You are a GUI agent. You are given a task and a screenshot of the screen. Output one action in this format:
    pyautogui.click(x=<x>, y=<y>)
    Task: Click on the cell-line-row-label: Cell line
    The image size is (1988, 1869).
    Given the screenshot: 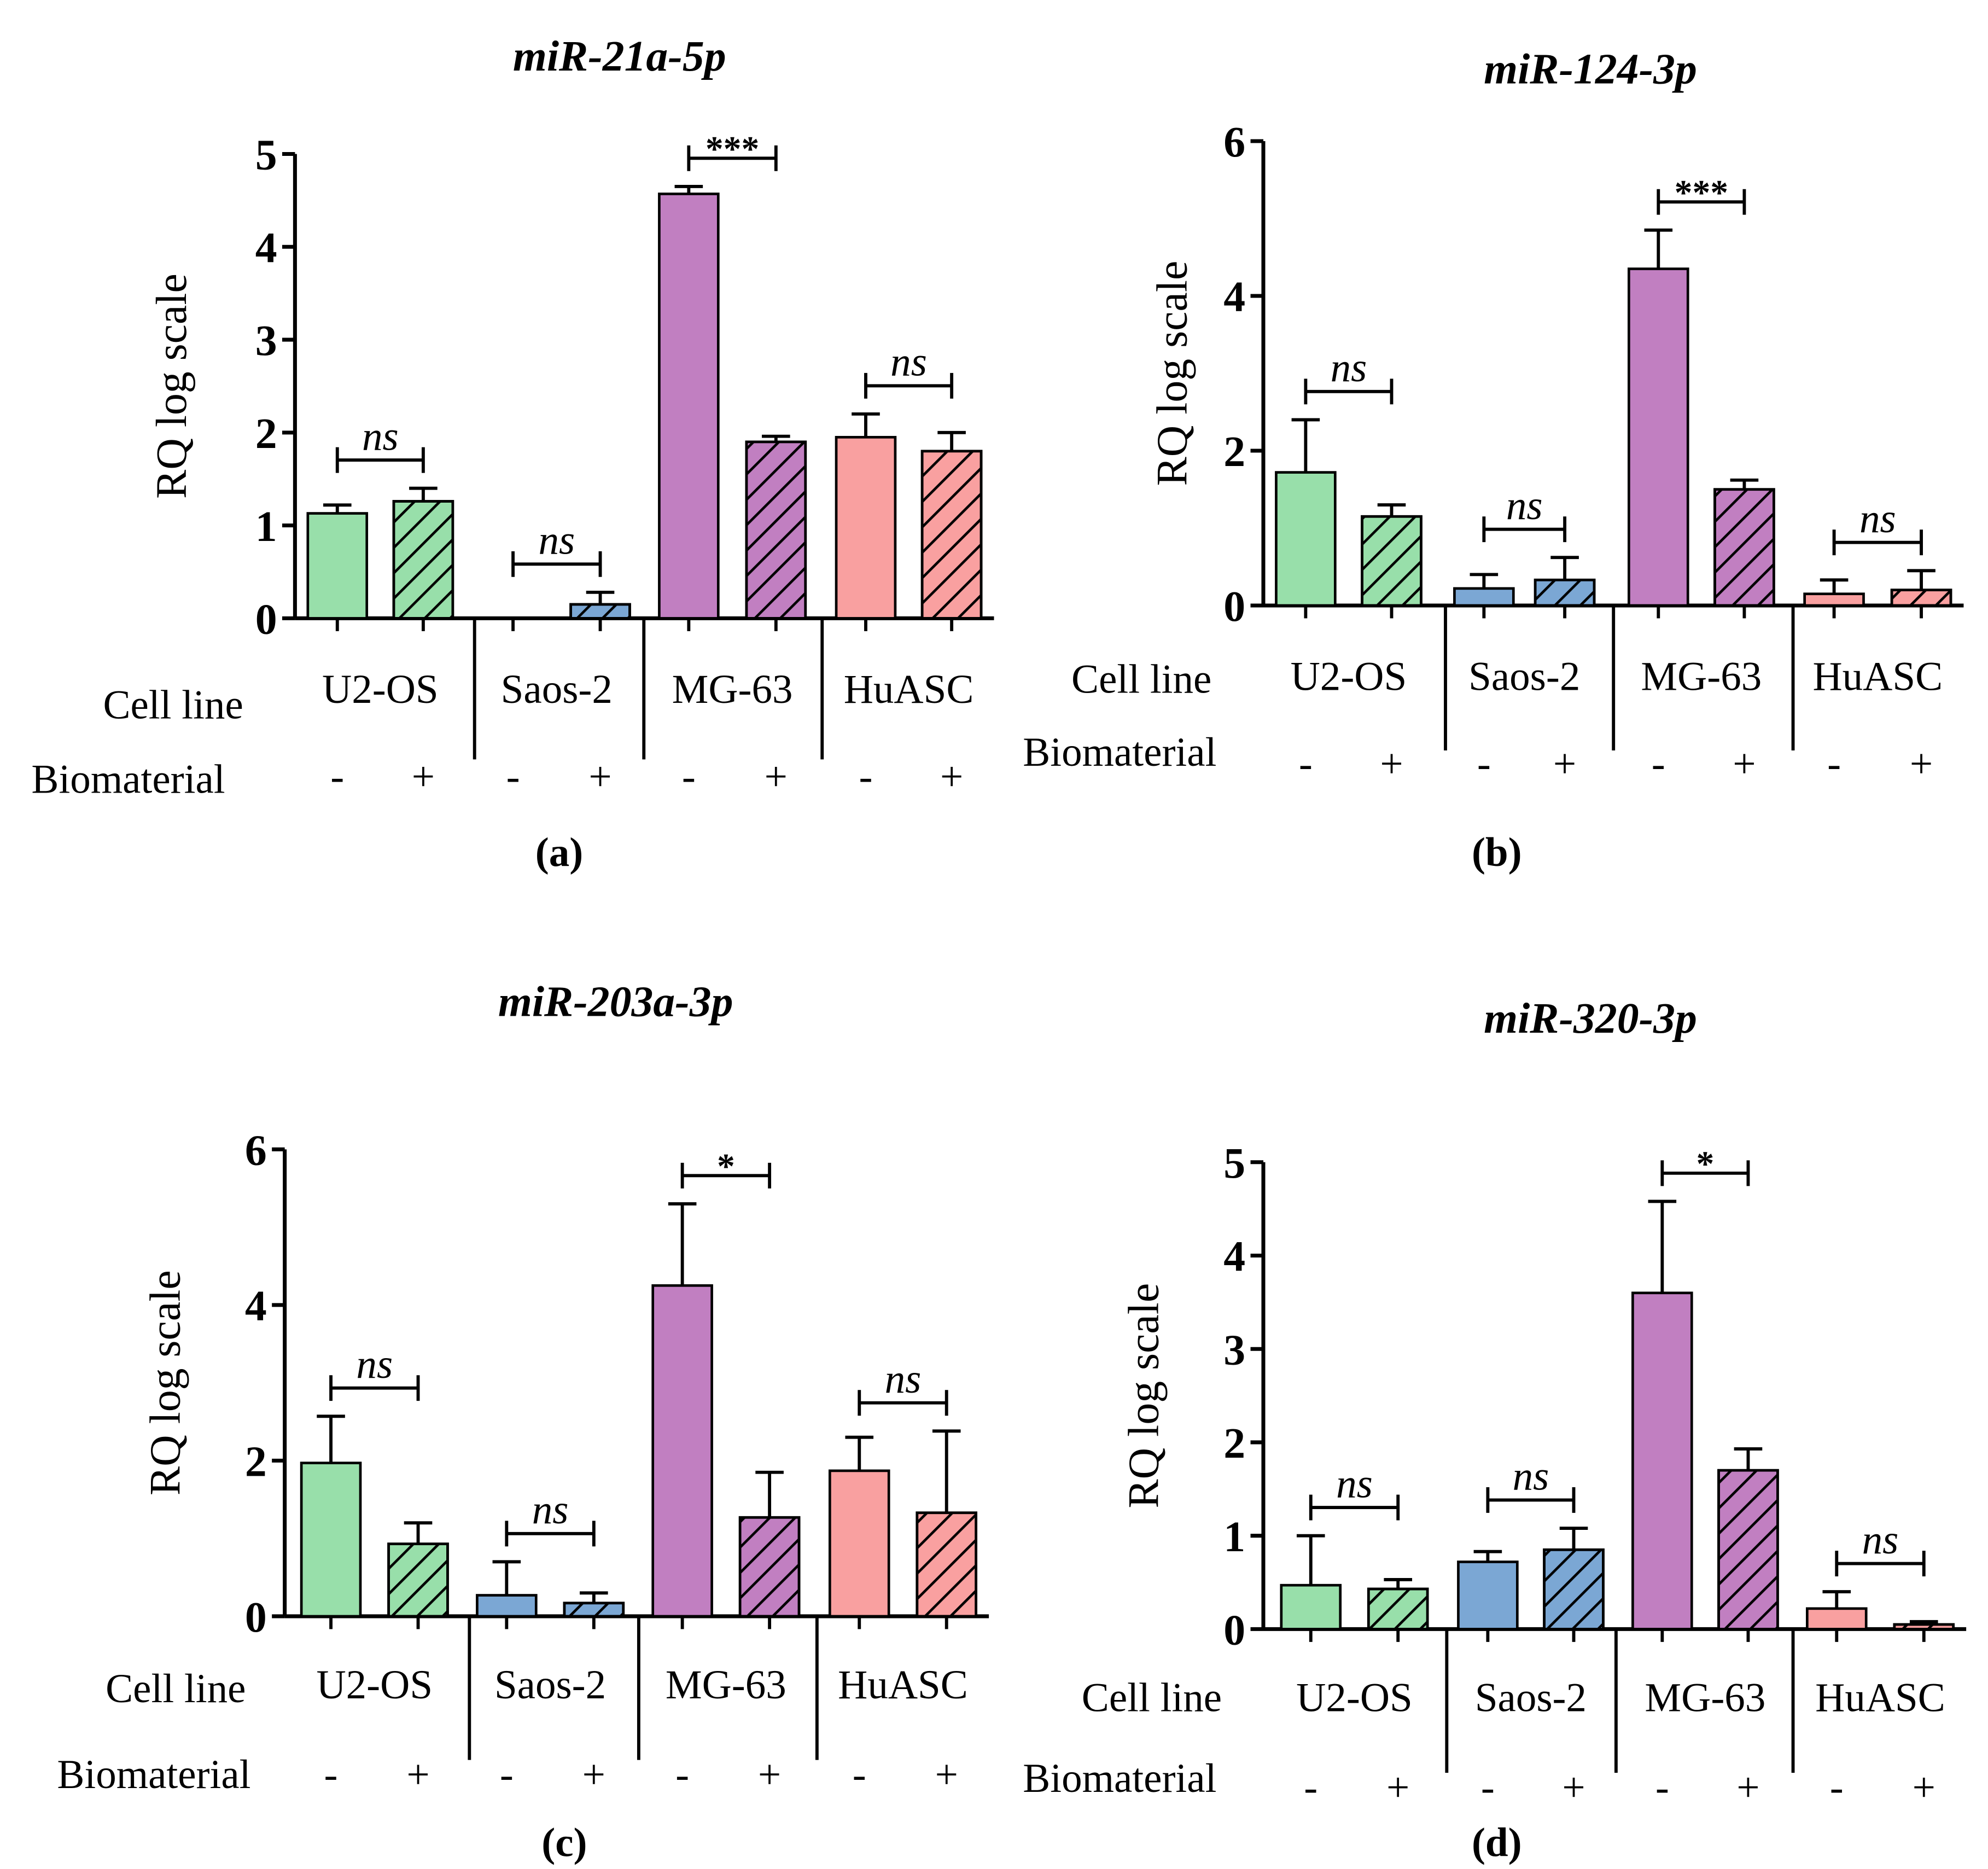 What is the action you would take?
    pyautogui.click(x=173, y=704)
    